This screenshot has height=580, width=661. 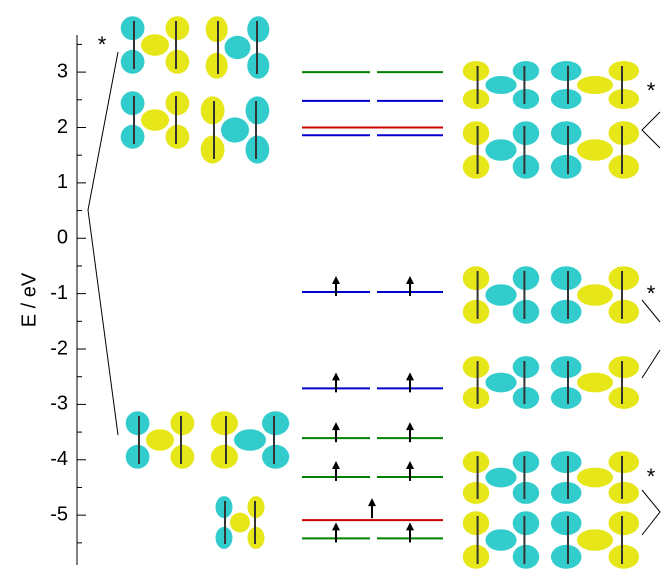 What do you see at coordinates (59, 459) in the screenshot?
I see `y-tick-label: -4` at bounding box center [59, 459].